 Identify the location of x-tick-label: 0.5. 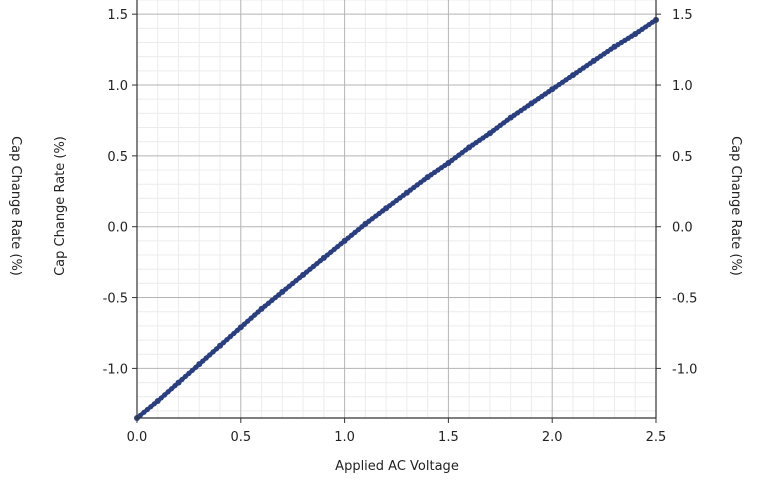
(240, 437).